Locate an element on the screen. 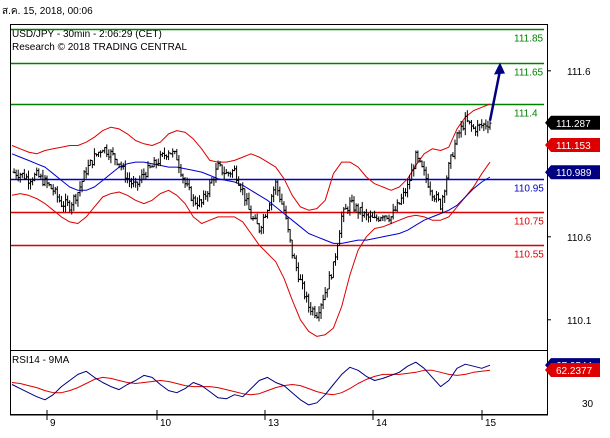 The width and height of the screenshot is (610, 438). badge-rsi-ma-value: 62.2377 is located at coordinates (572, 370).